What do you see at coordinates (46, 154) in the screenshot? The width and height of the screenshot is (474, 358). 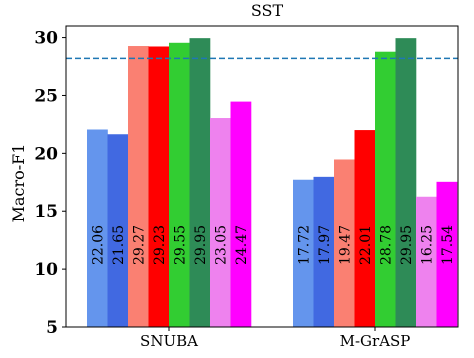 I see `y-tick-label: 20` at bounding box center [46, 154].